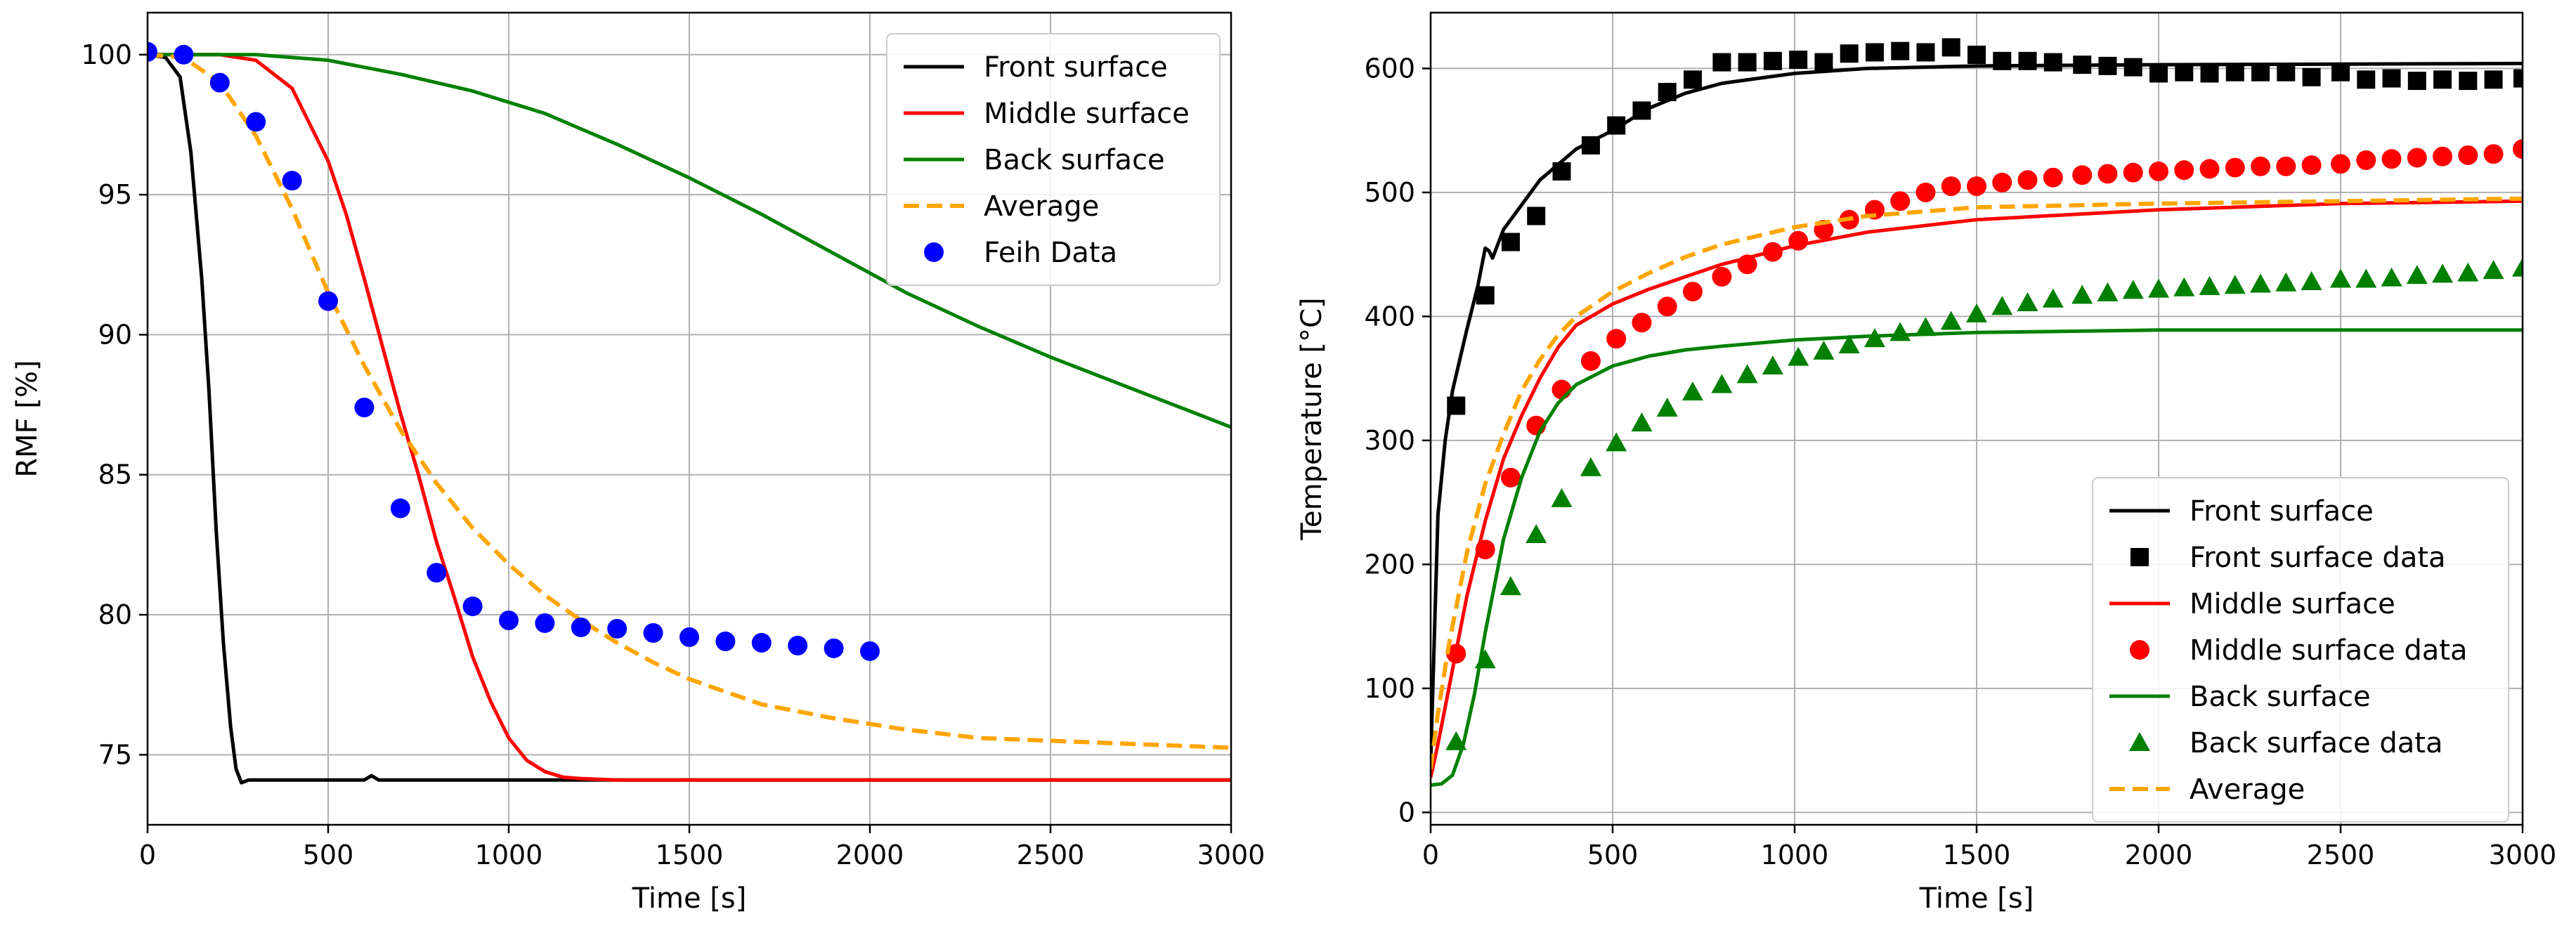  Describe the element at coordinates (2140, 557) in the screenshot. I see `legend-swatch-front-surface-data` at that location.